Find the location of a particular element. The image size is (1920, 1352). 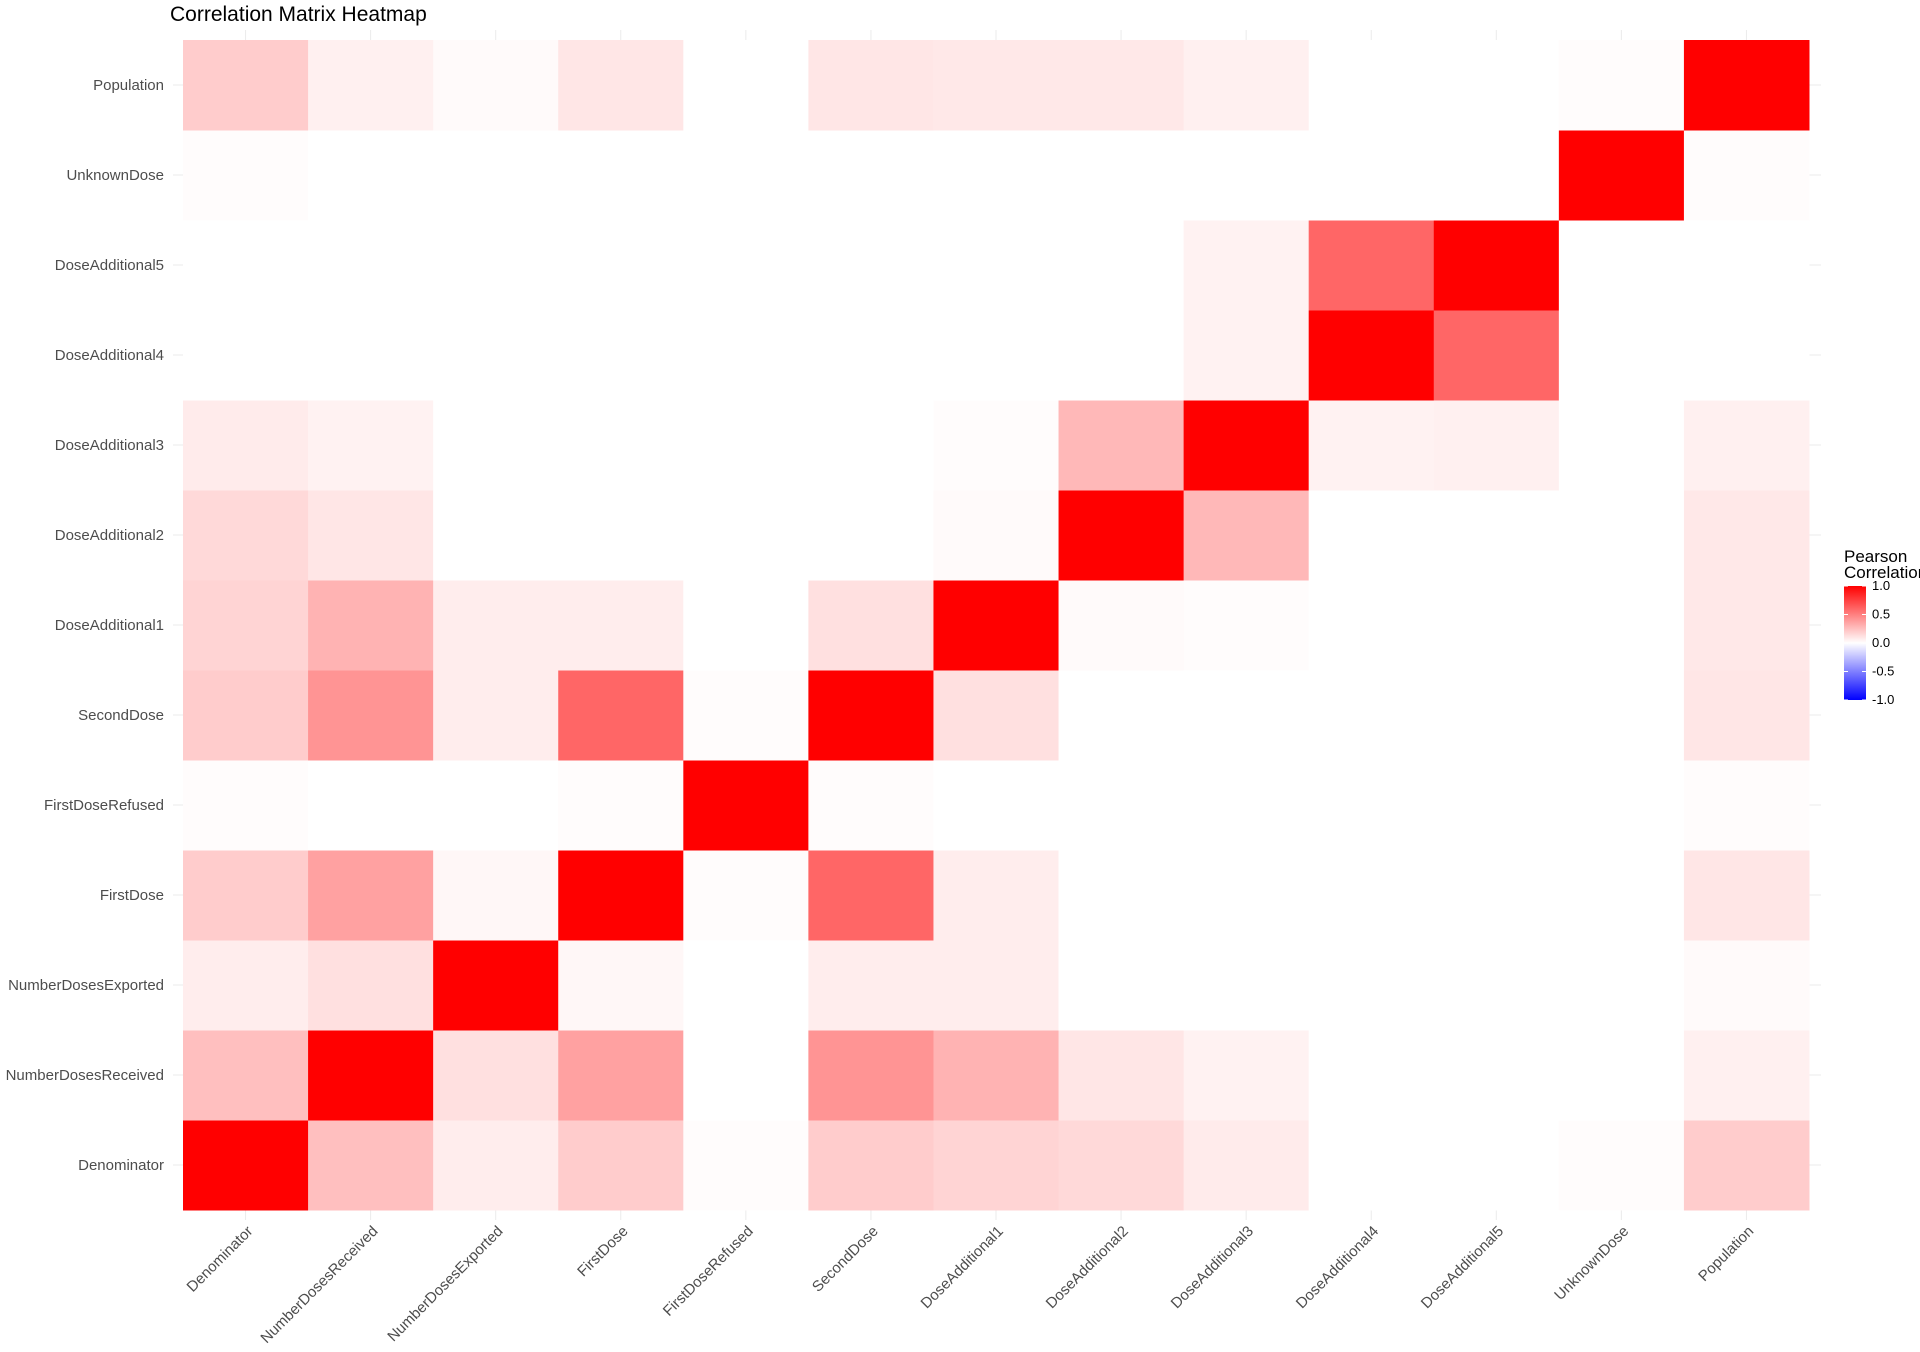

legend-break-label: -1.0 is located at coordinates (1883, 699).